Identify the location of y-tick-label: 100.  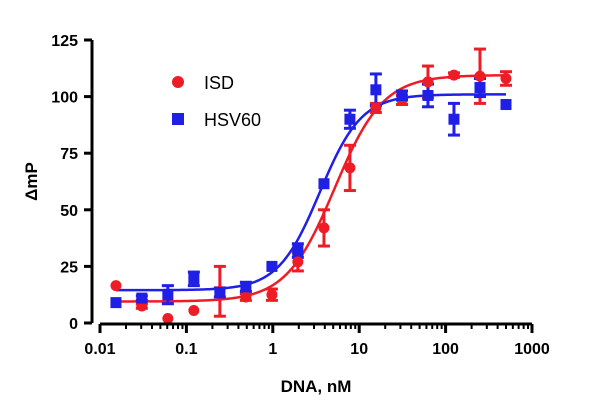
(64, 98).